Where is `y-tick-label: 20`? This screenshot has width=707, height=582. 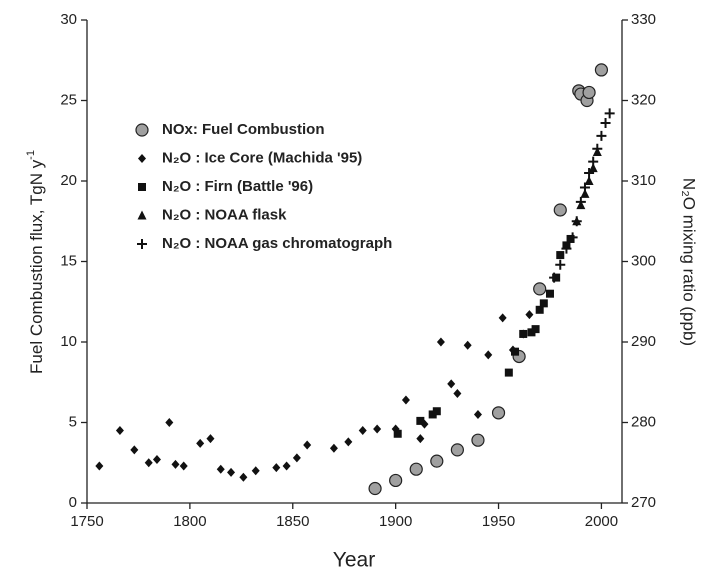 y-tick-label: 20 is located at coordinates (68, 180).